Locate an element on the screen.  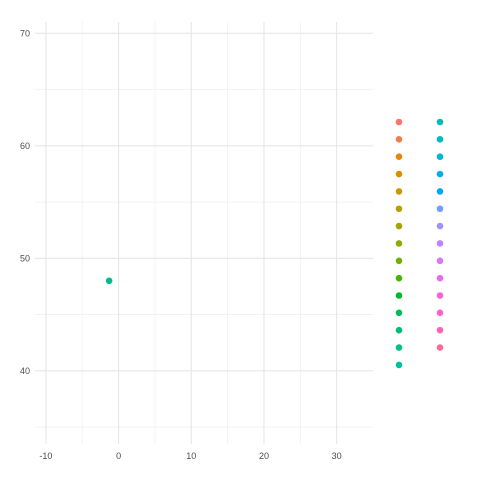
y-tick-label: 70 is located at coordinates (25, 33).